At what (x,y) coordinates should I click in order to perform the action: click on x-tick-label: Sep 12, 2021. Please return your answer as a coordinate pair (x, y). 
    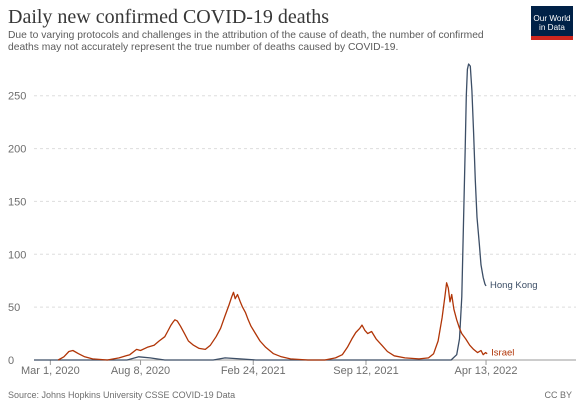
    Looking at the image, I should click on (365, 371).